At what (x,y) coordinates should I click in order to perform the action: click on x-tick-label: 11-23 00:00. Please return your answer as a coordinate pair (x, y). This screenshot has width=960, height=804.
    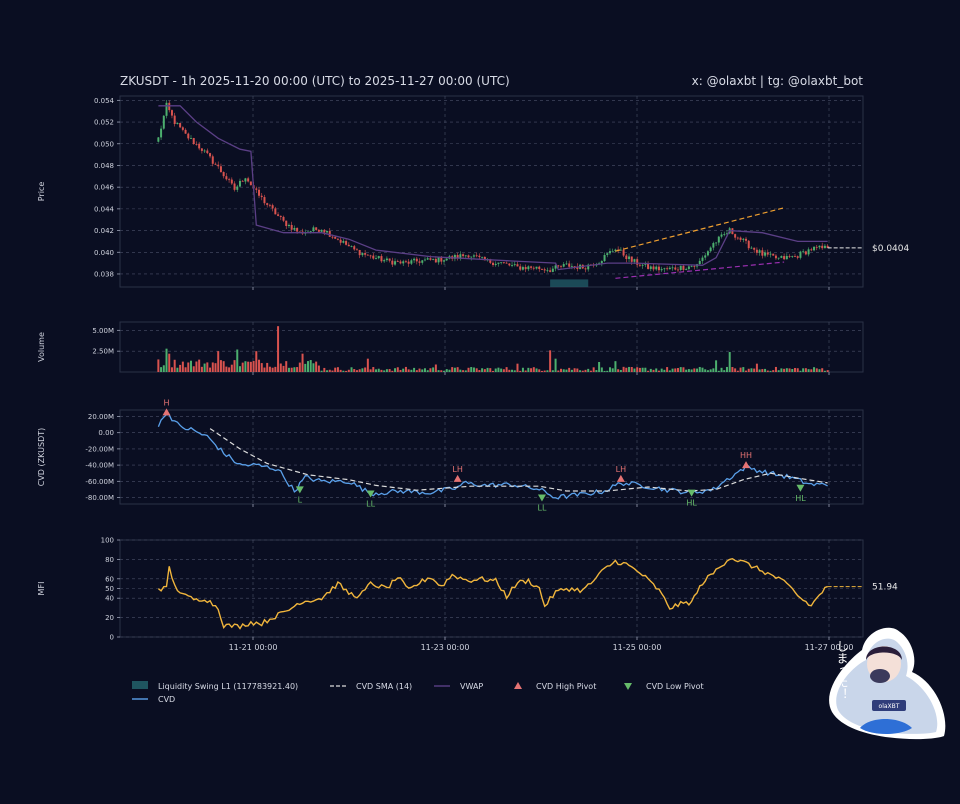
    Looking at the image, I should click on (445, 647).